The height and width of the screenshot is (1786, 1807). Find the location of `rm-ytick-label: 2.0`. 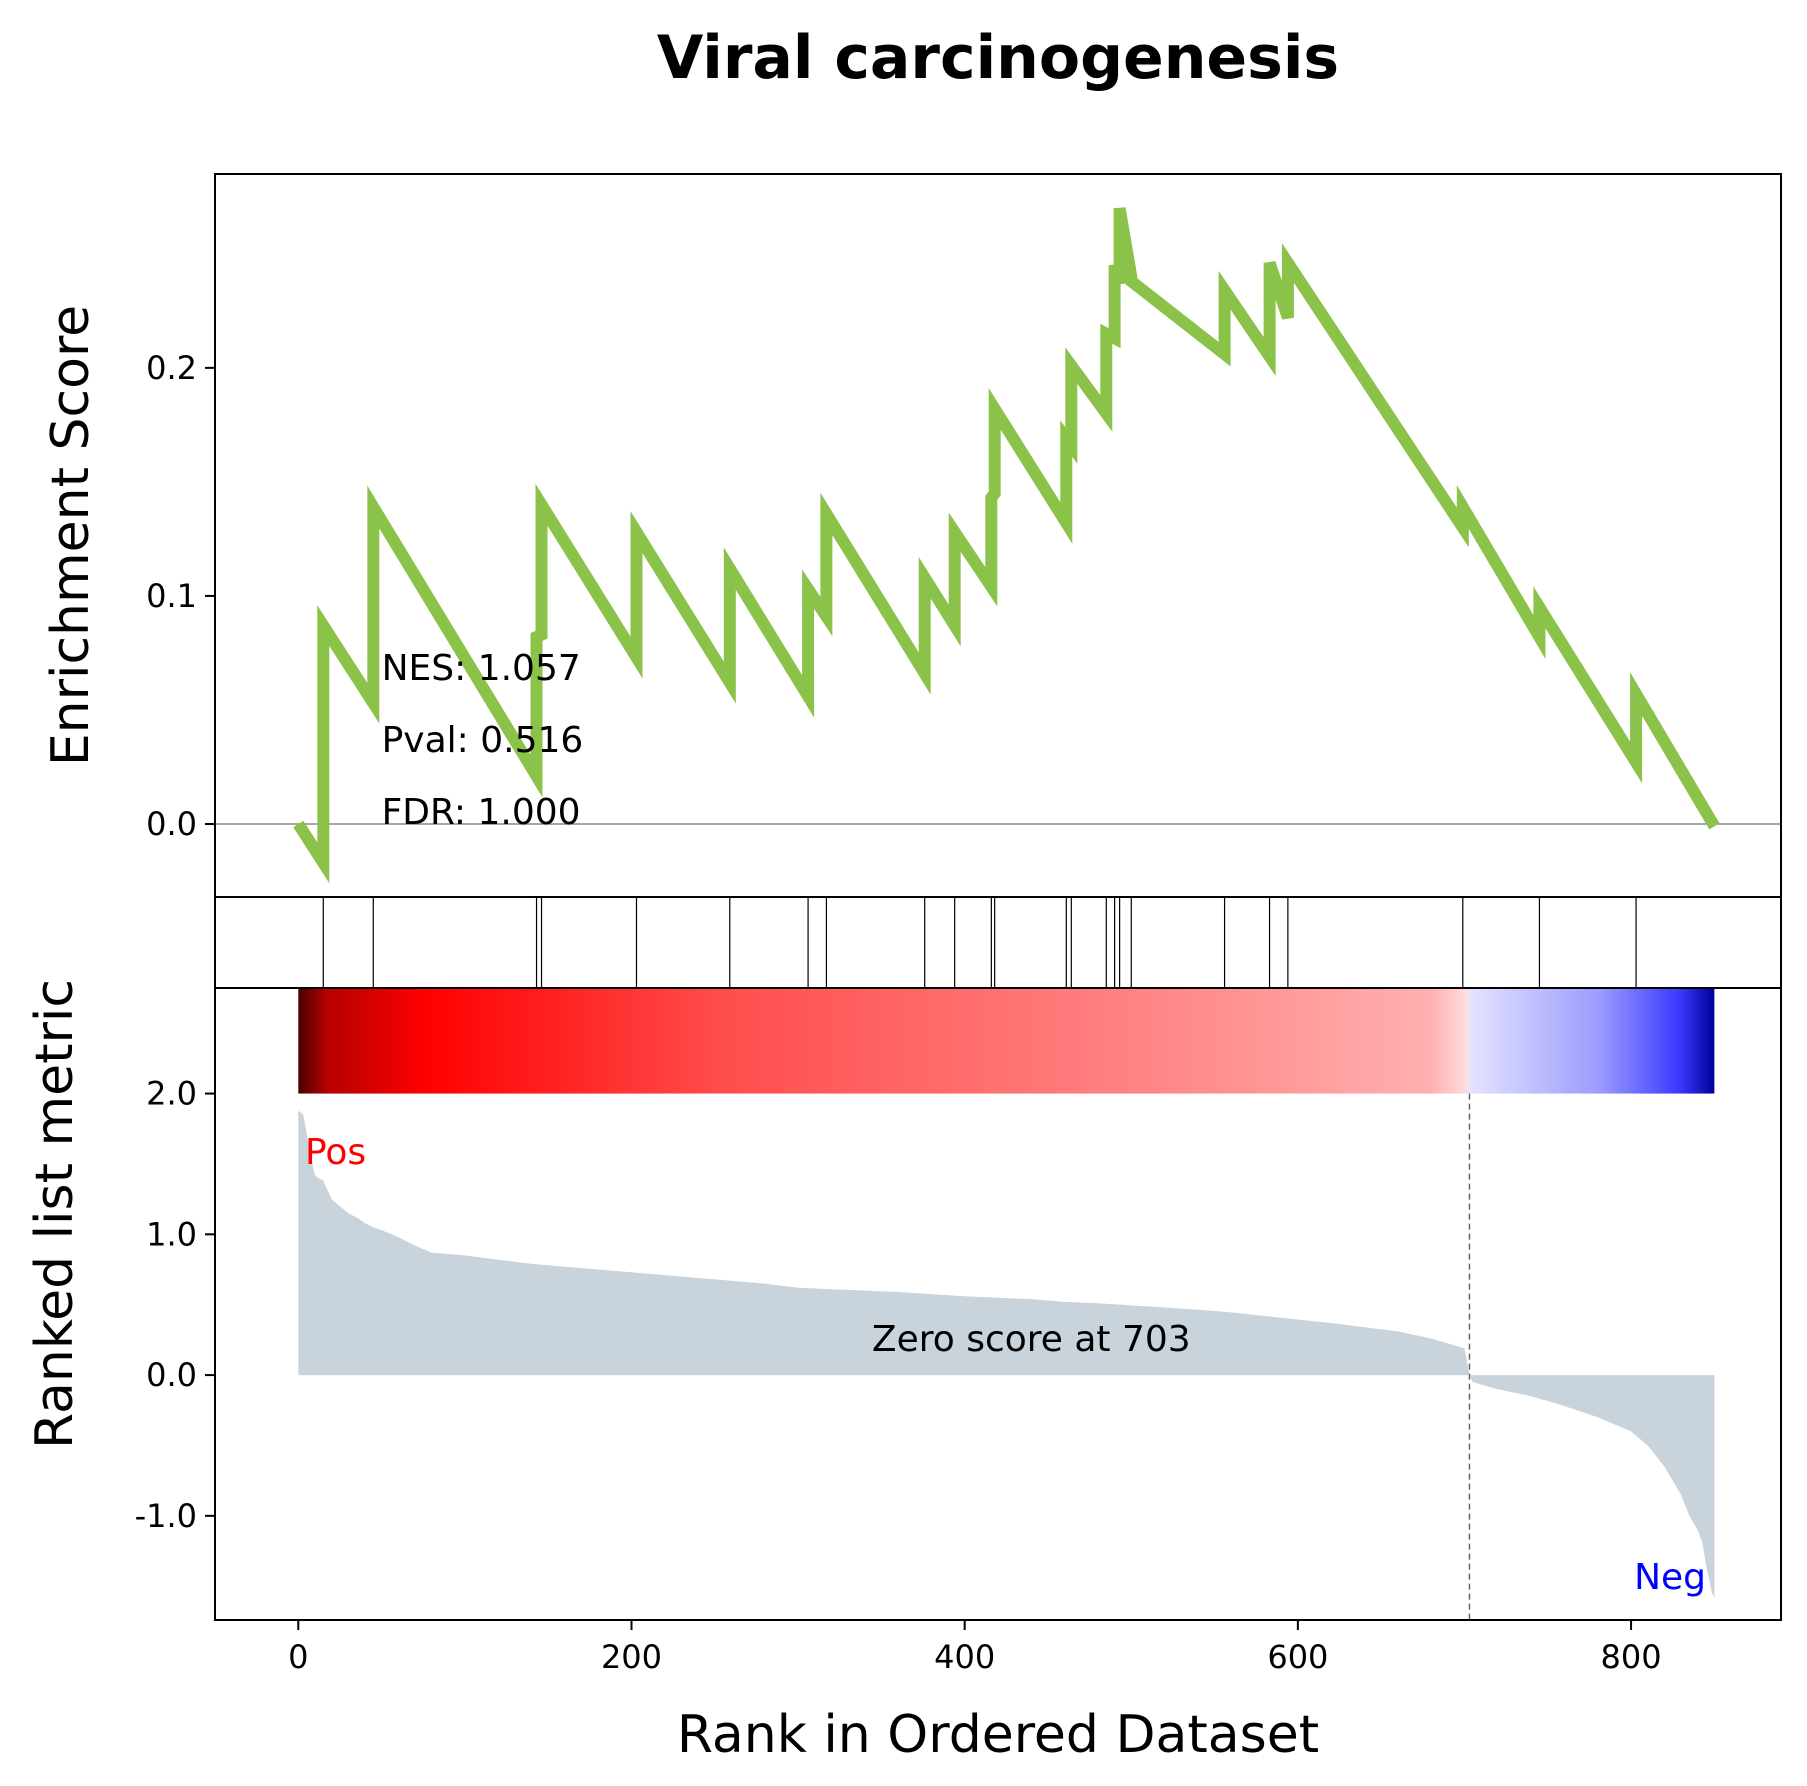

rm-ytick-label: 2.0 is located at coordinates (171, 1094).